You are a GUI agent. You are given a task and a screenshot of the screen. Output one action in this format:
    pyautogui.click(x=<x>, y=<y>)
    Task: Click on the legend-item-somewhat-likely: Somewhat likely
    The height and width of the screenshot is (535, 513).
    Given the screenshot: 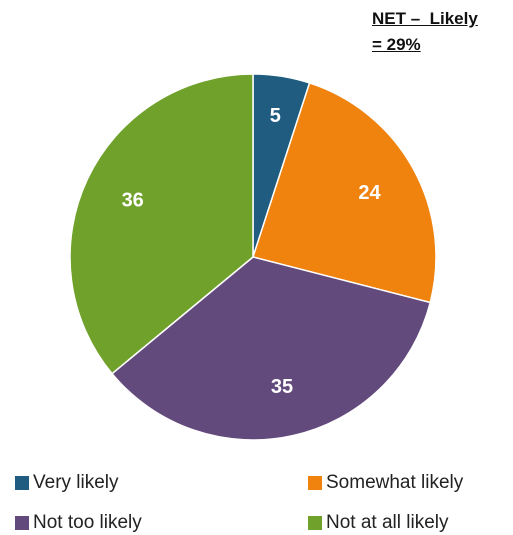 What is the action you would take?
    pyautogui.click(x=385, y=483)
    